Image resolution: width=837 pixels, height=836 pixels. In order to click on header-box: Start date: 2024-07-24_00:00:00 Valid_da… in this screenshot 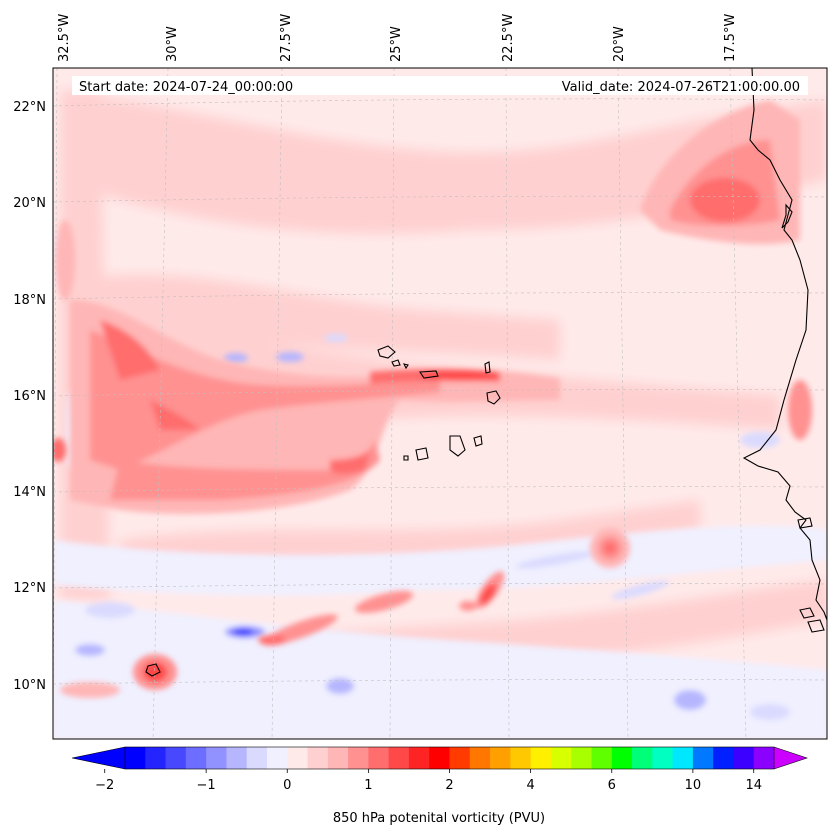, I will do `click(440, 85)`.